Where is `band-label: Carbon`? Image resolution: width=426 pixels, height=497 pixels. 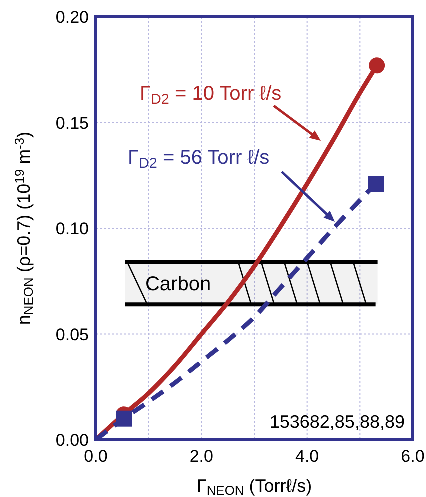
band-label: Carbon is located at coordinates (178, 284).